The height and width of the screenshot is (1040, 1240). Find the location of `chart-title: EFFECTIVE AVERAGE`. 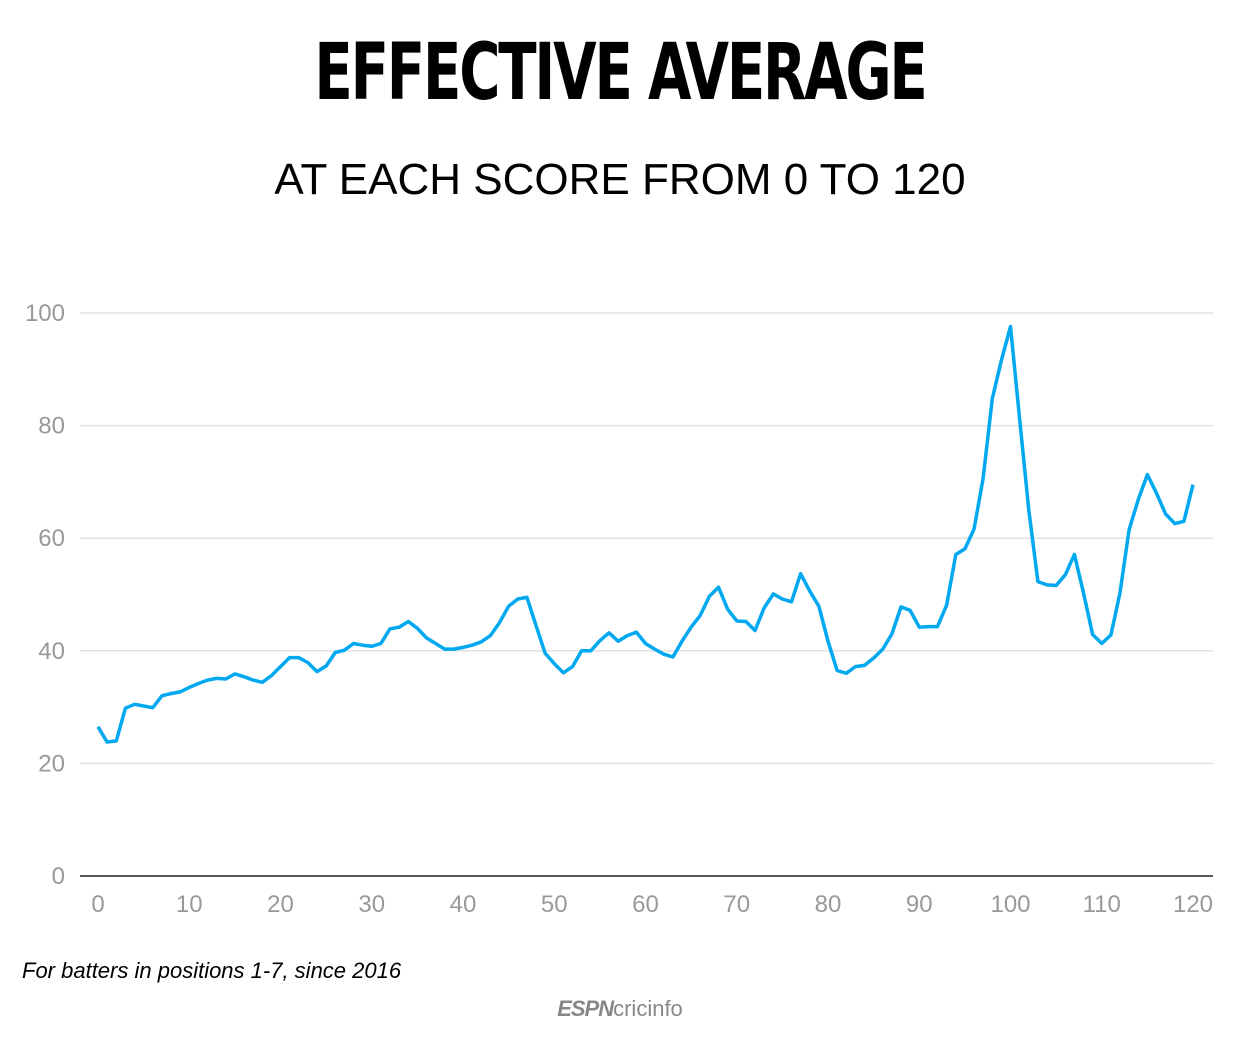

chart-title: EFFECTIVE AVERAGE is located at coordinates (620, 73).